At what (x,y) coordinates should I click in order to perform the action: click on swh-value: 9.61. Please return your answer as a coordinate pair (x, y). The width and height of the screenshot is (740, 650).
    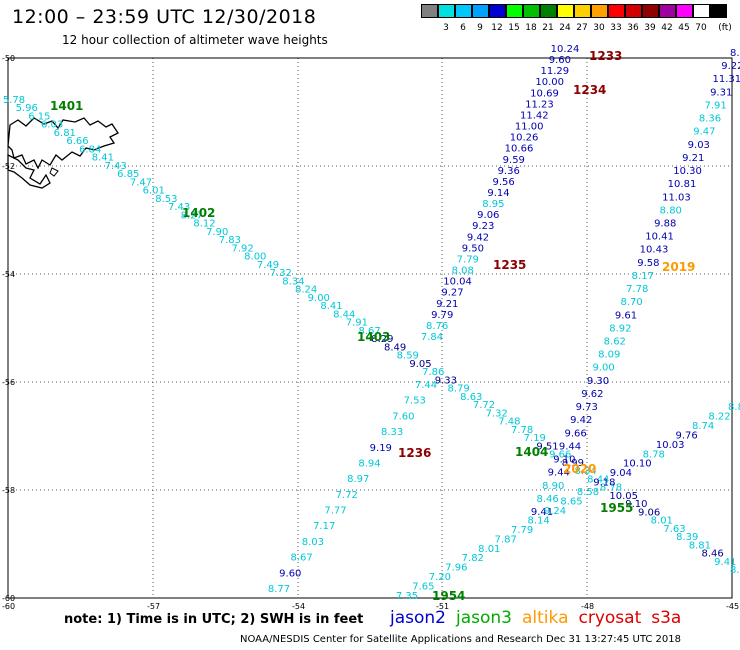
    Looking at the image, I should click on (626, 315).